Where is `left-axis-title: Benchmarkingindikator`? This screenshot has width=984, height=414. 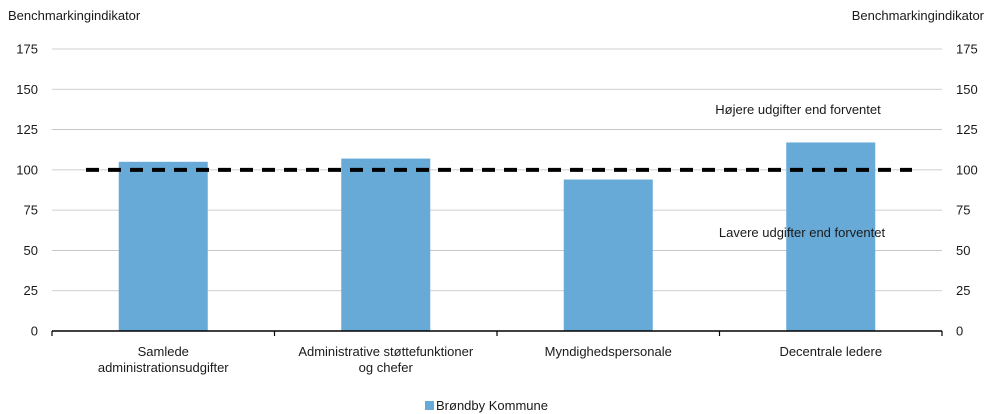 left-axis-title: Benchmarkingindikator is located at coordinates (74, 15).